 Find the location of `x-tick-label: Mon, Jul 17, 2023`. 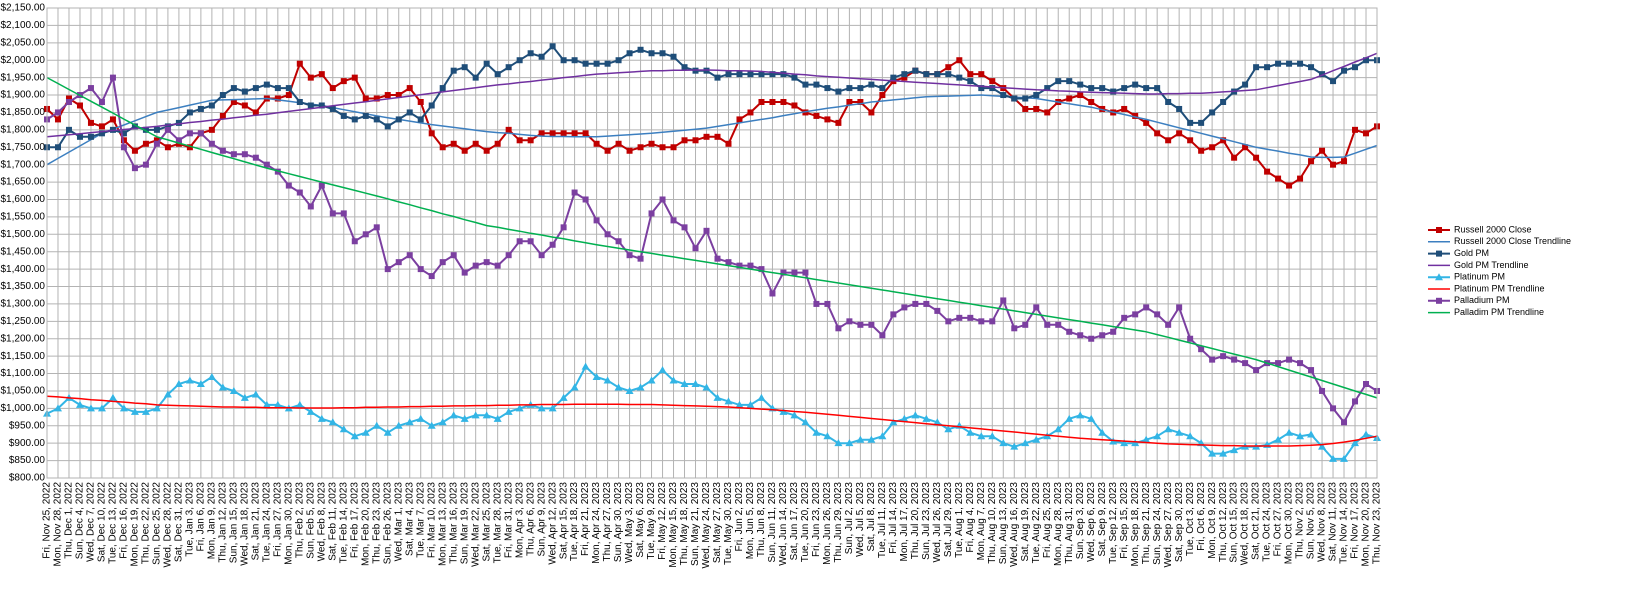

x-tick-label: Mon, Jul 17, 2023 is located at coordinates (904, 522).